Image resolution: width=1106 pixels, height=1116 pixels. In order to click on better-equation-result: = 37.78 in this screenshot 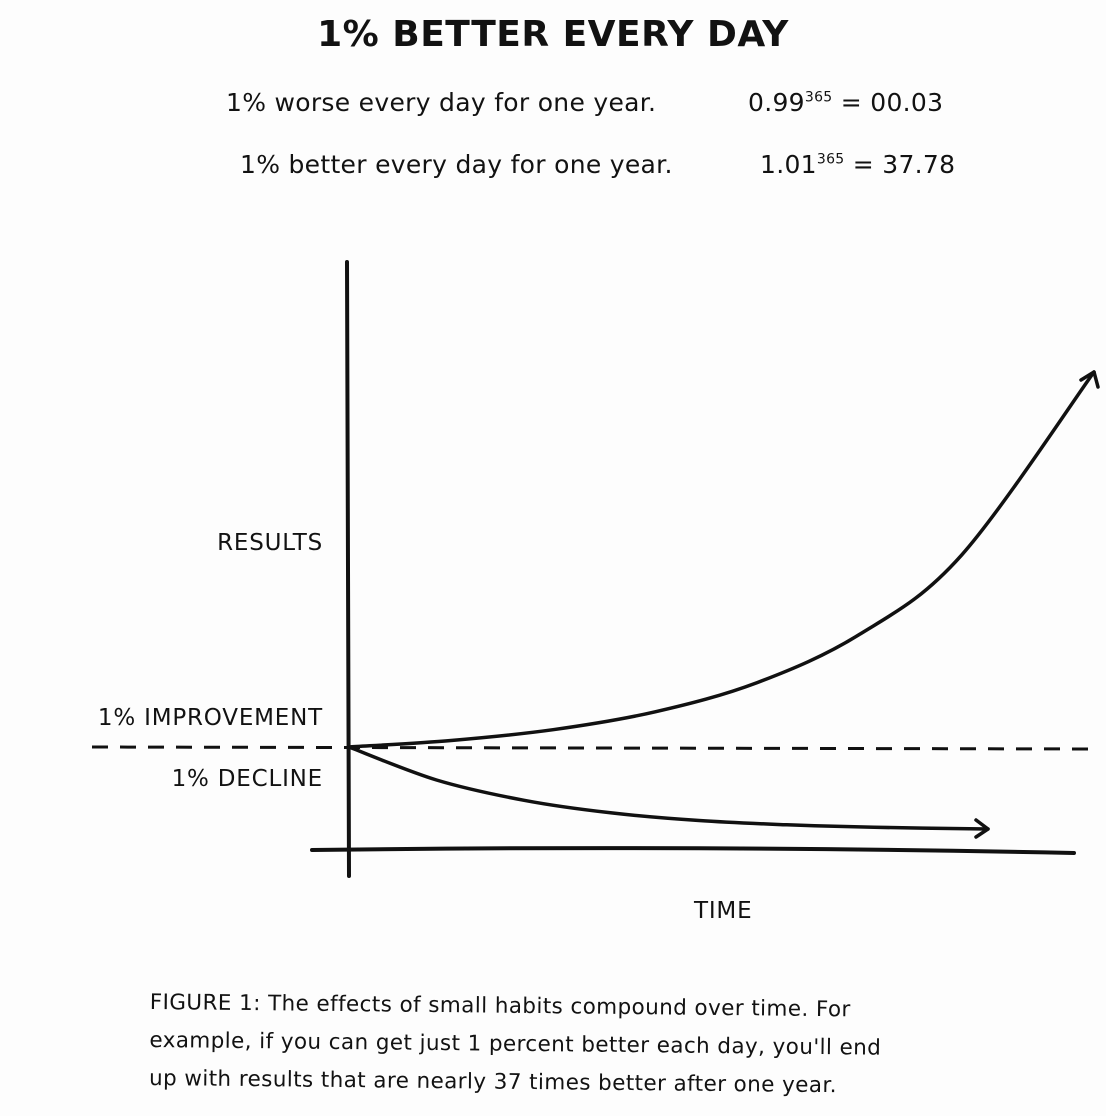, I will do `click(904, 164)`.